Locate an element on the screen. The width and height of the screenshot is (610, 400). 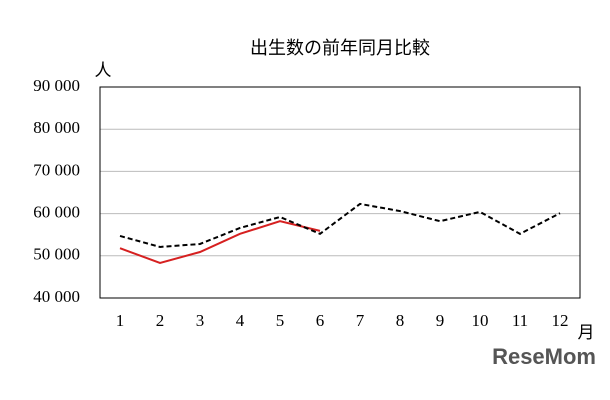
x-axis-label: 月 is located at coordinates (586, 332).